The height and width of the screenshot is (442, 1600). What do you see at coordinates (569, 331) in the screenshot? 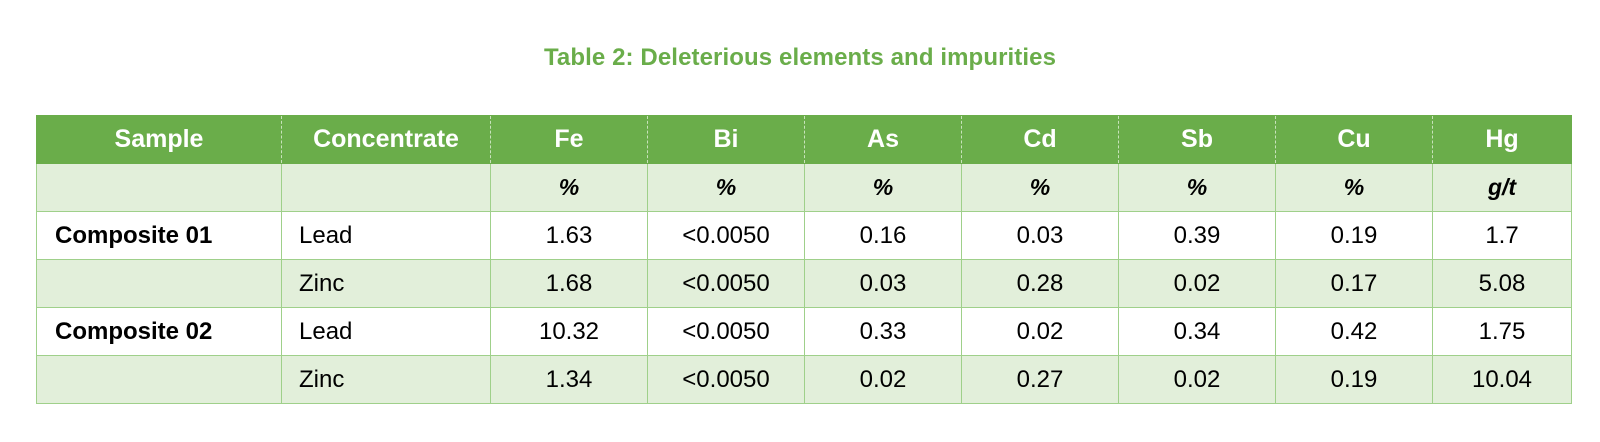
I see `fe-cell: 10.32` at bounding box center [569, 331].